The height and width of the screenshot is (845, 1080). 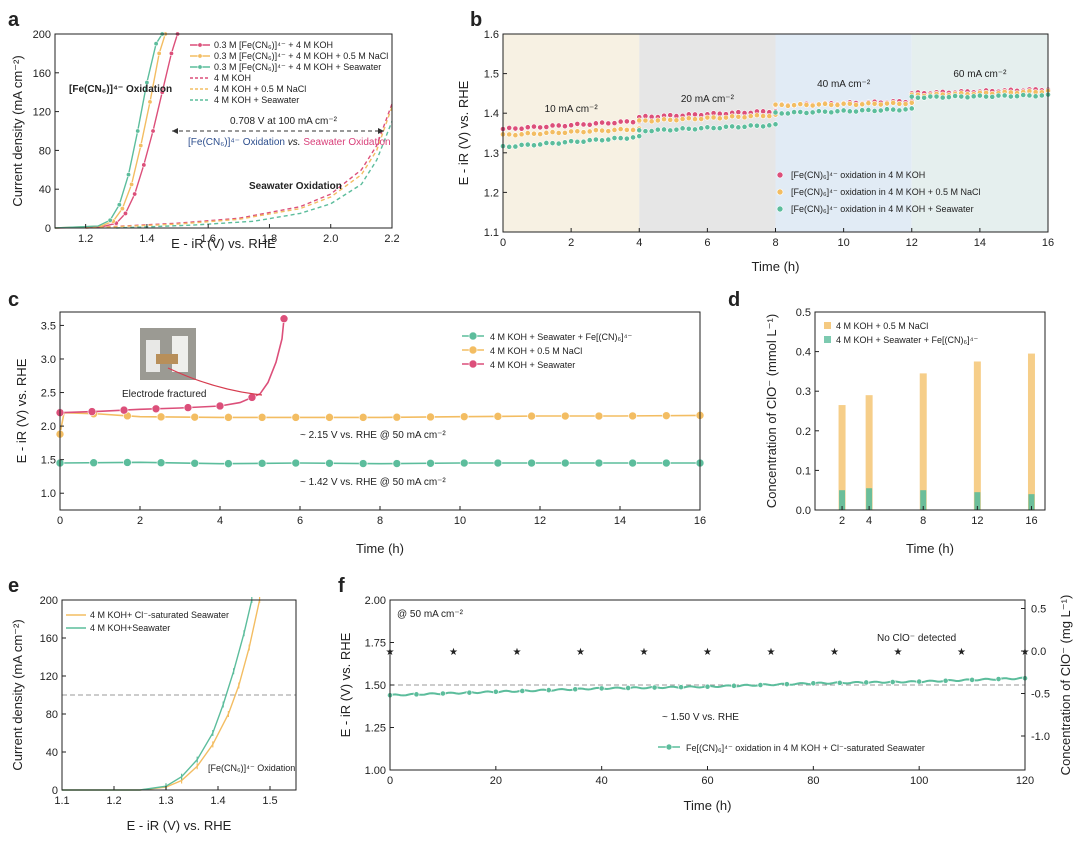 What do you see at coordinates (803, 511) in the screenshot?
I see `panel-d-ytick-label: 0.0` at bounding box center [803, 511].